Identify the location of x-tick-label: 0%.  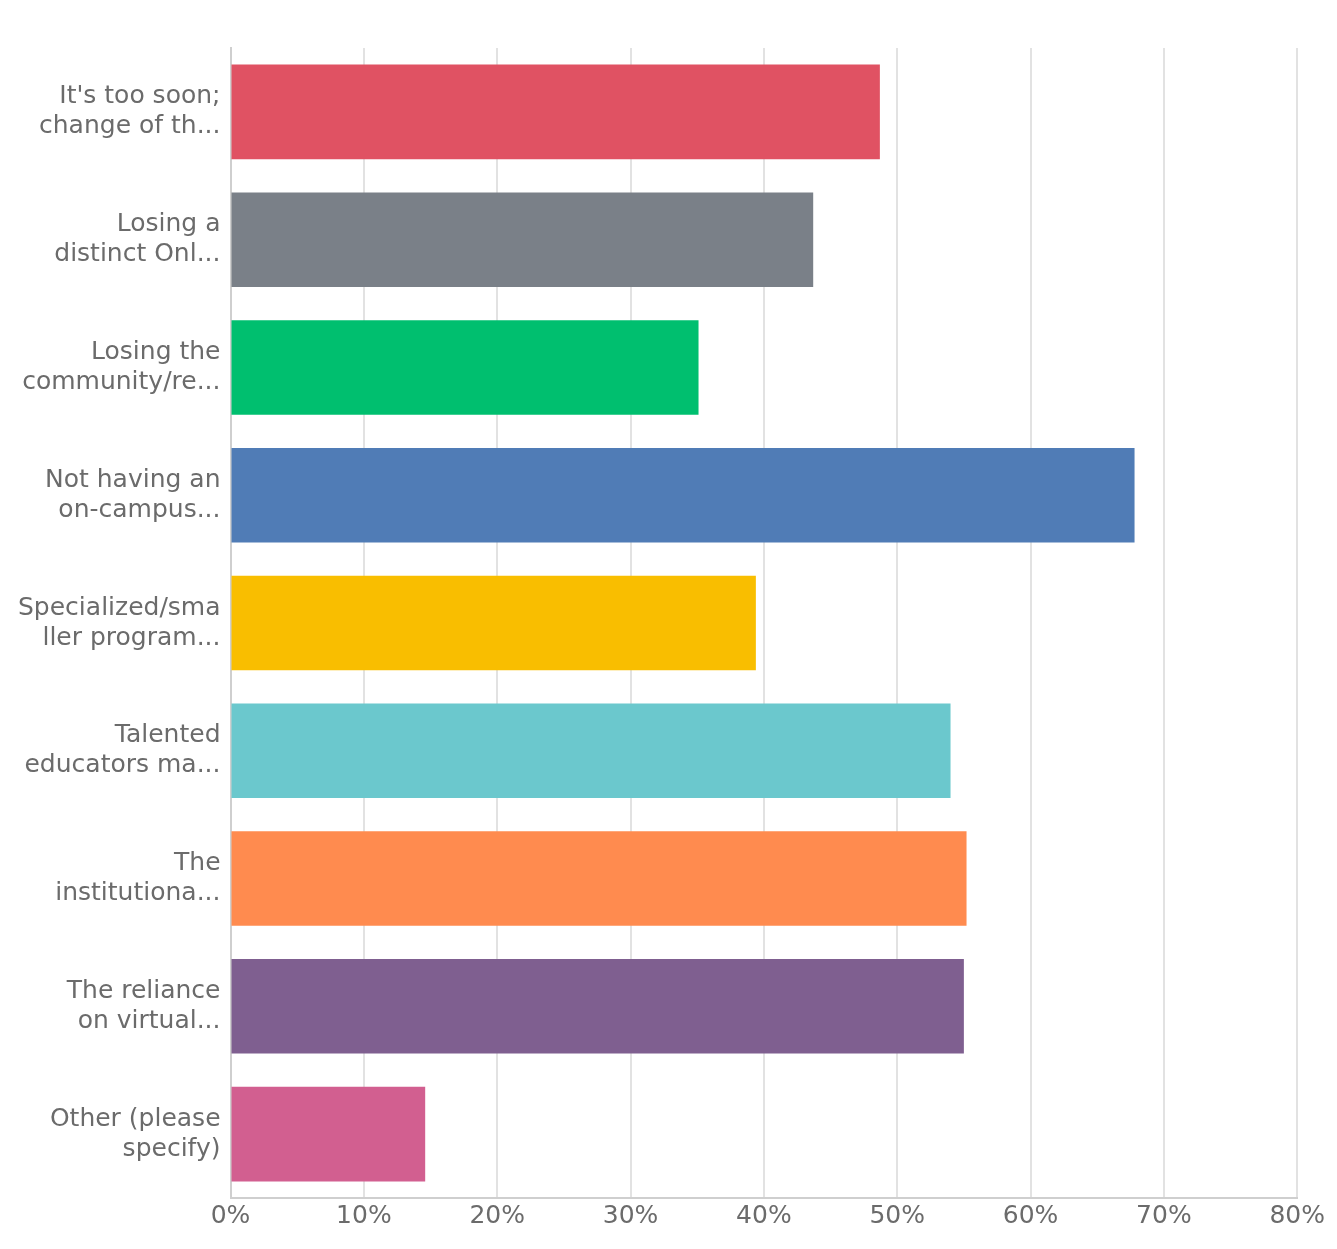
(230, 1214).